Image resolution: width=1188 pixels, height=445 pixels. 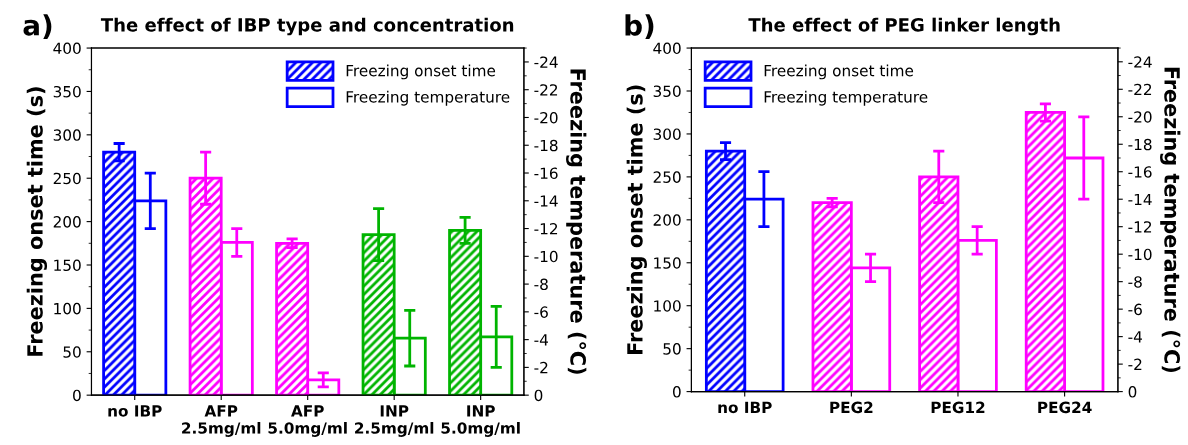 I want to click on text: a), so click(x=37, y=26).